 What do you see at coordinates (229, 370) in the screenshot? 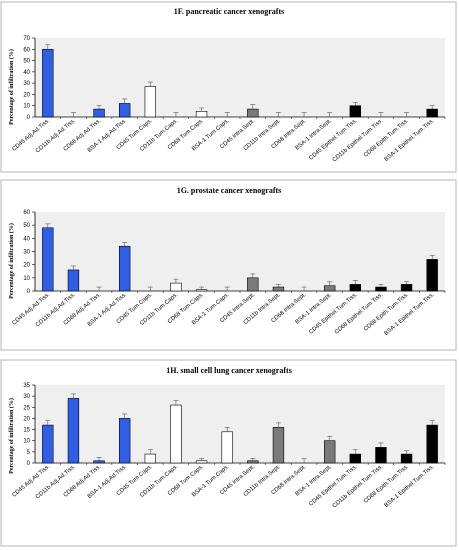
I see `chart-title: 1H. small cell lung cancer xenografts` at bounding box center [229, 370].